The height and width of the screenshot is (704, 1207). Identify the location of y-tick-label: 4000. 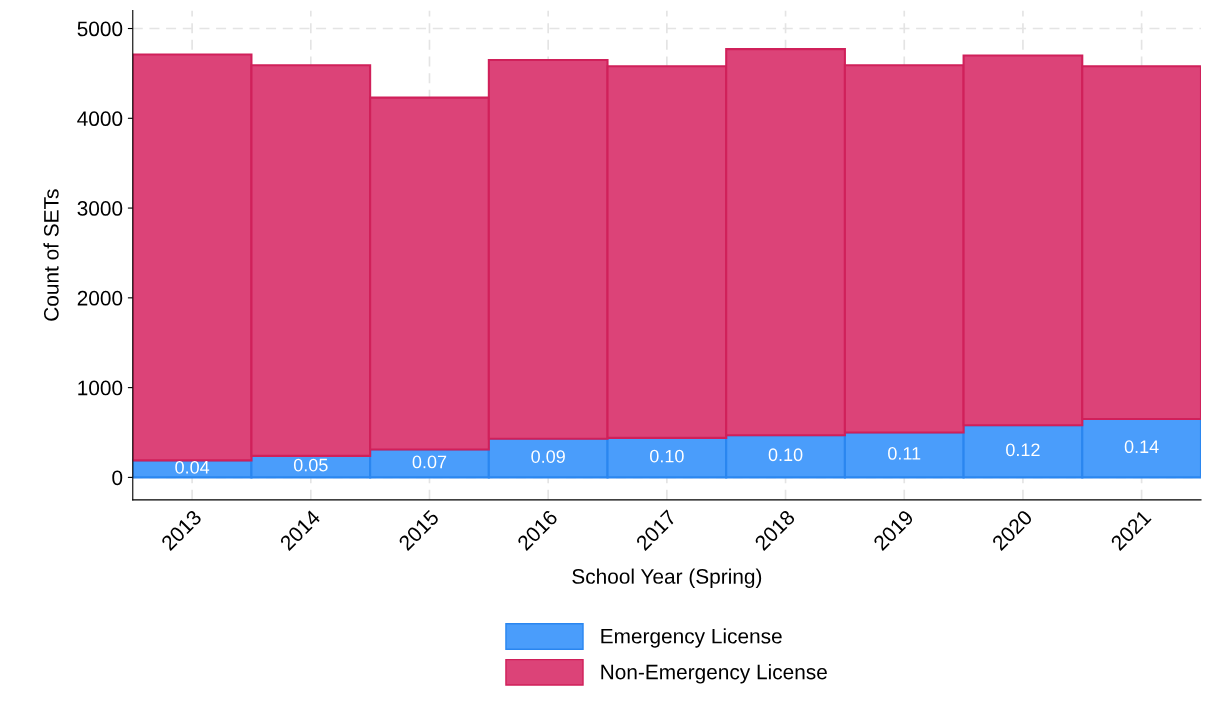
(100, 119).